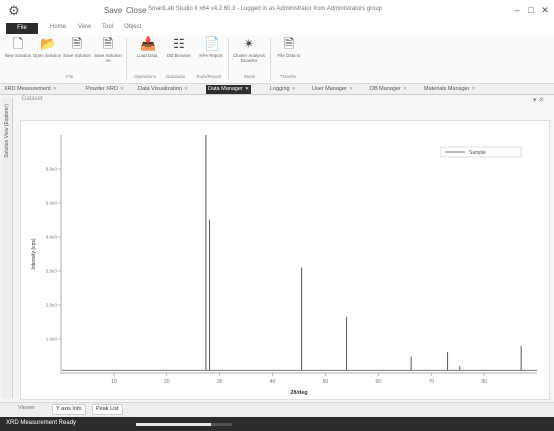 The image size is (554, 431). Describe the element at coordinates (160, 89) in the screenshot. I see `tab-label: Data Visualization` at that location.